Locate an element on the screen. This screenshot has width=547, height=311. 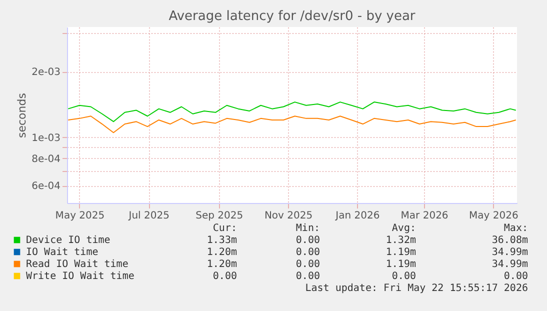
legend-label: IO Wait time is located at coordinates (62, 252).